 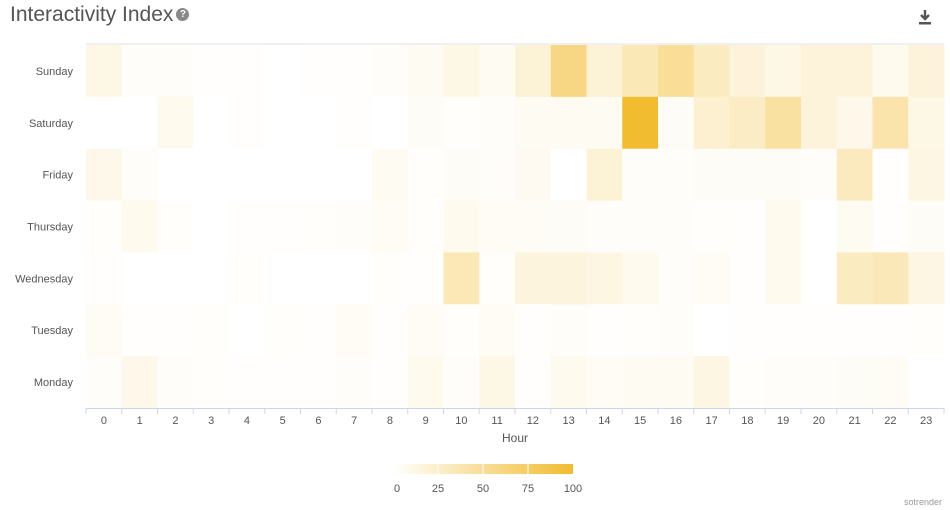 What do you see at coordinates (140, 421) in the screenshot?
I see `x-tick-label: 1` at bounding box center [140, 421].